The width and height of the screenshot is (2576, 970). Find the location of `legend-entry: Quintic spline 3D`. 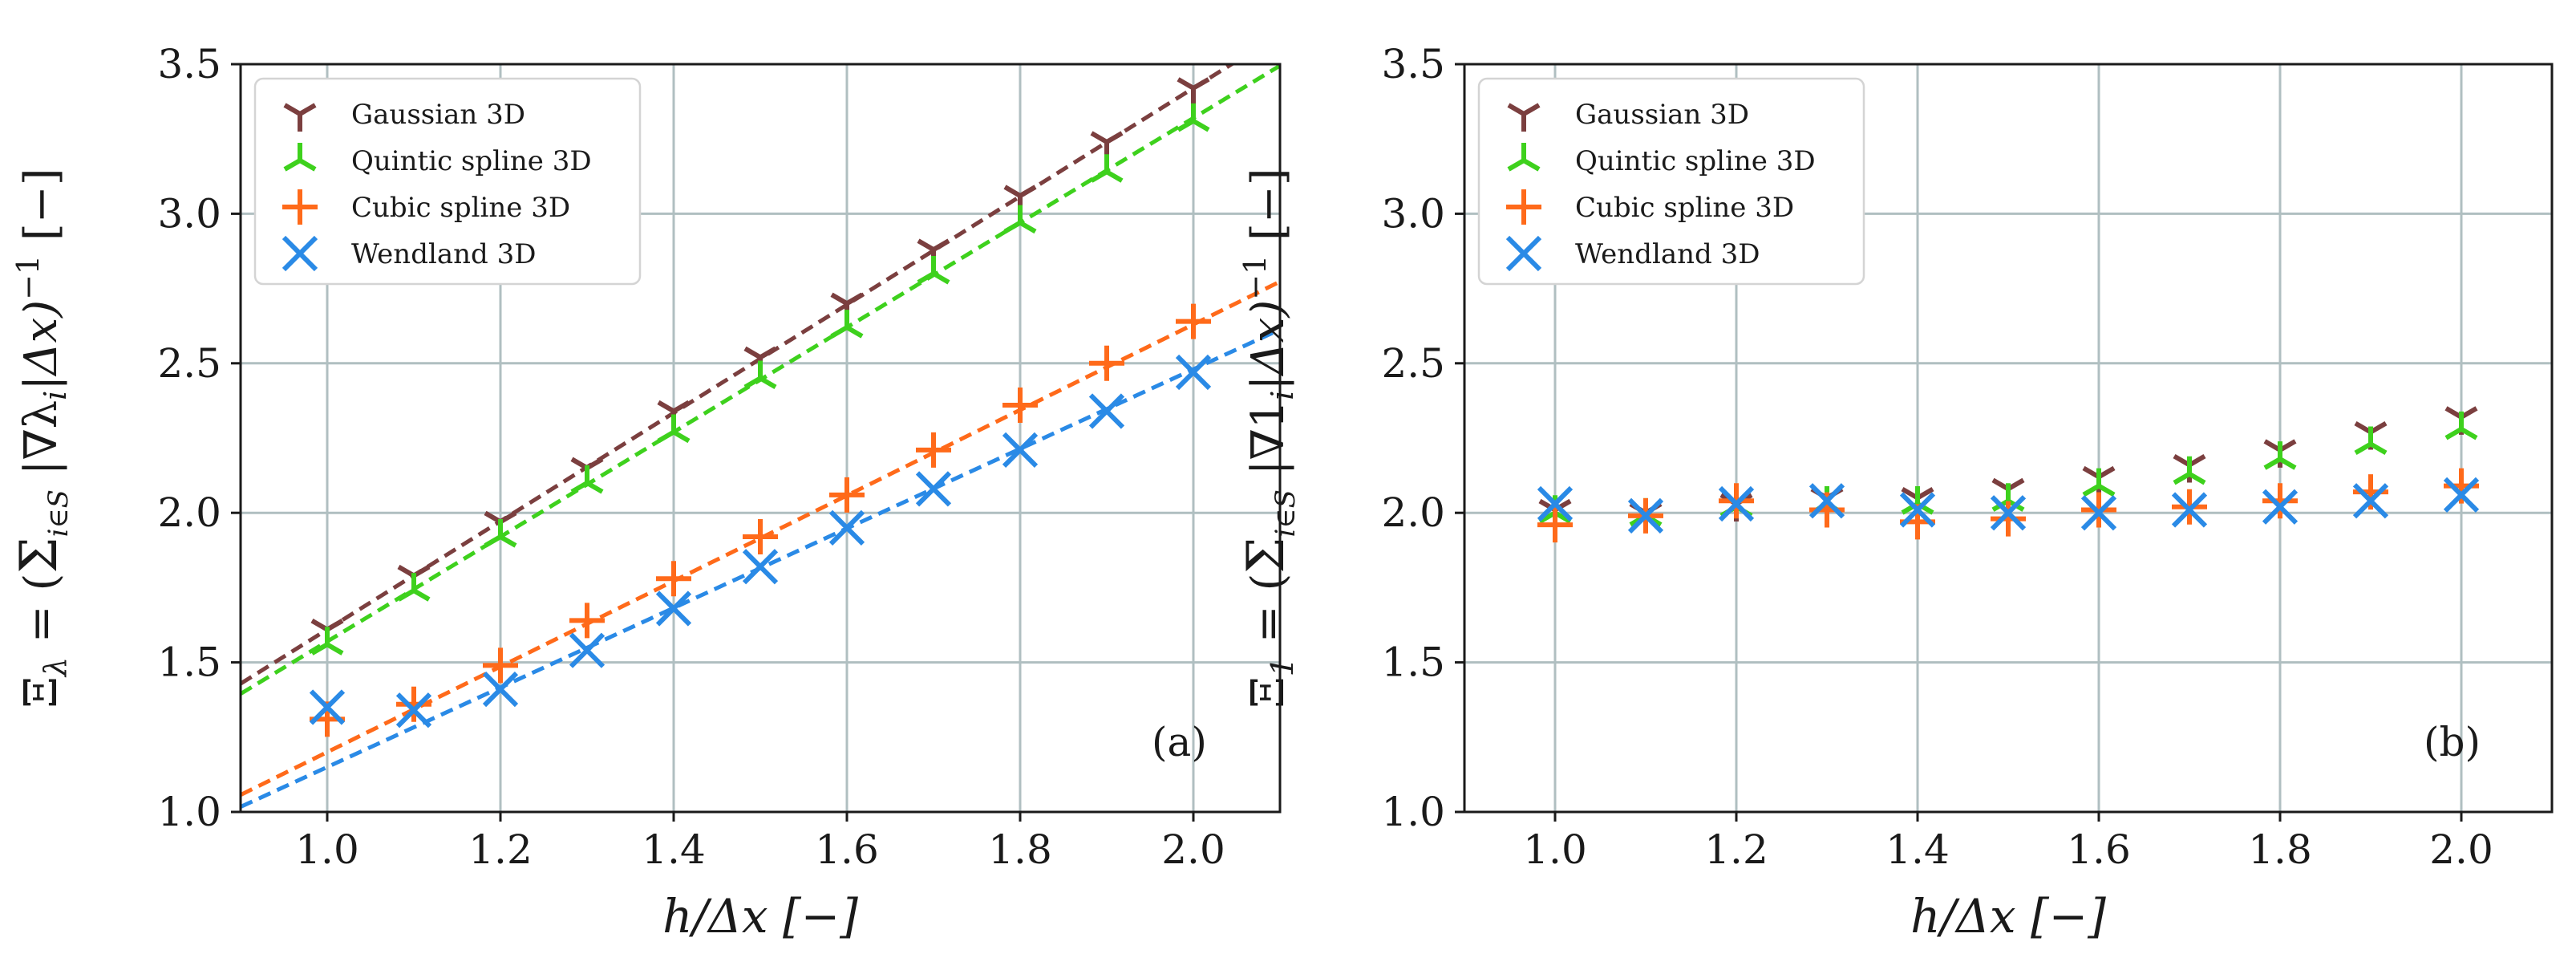

legend-entry: Quintic spline 3D is located at coordinates (472, 161).